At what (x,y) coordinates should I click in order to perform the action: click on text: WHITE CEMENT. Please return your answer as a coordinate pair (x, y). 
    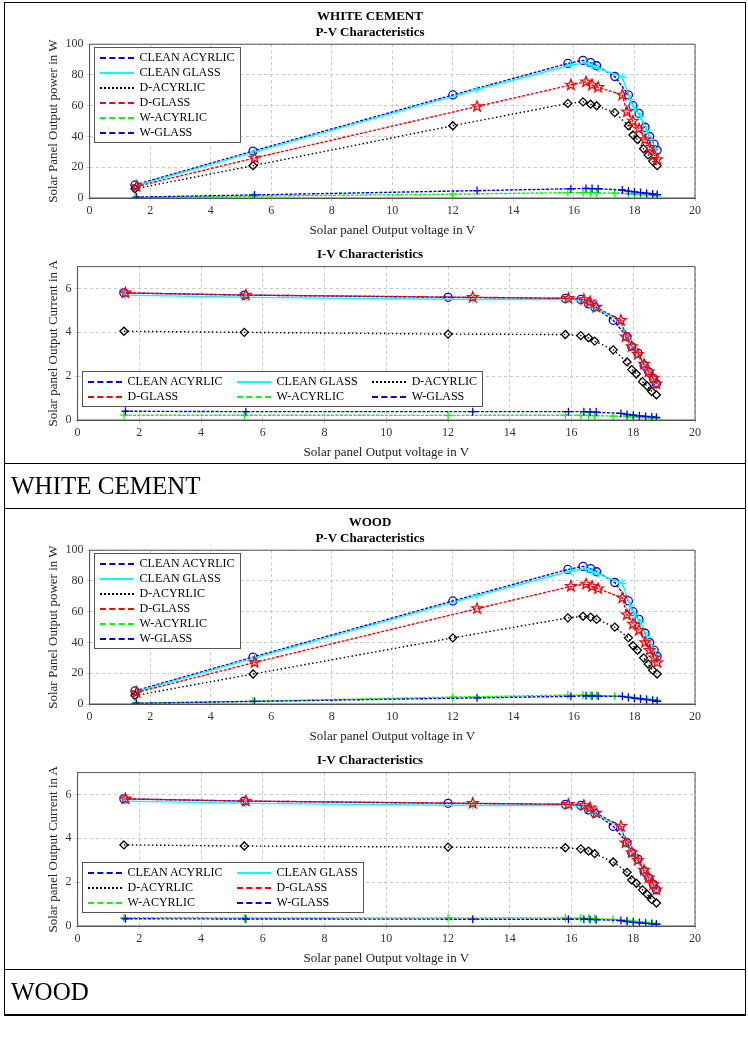
    Looking at the image, I should click on (375, 486).